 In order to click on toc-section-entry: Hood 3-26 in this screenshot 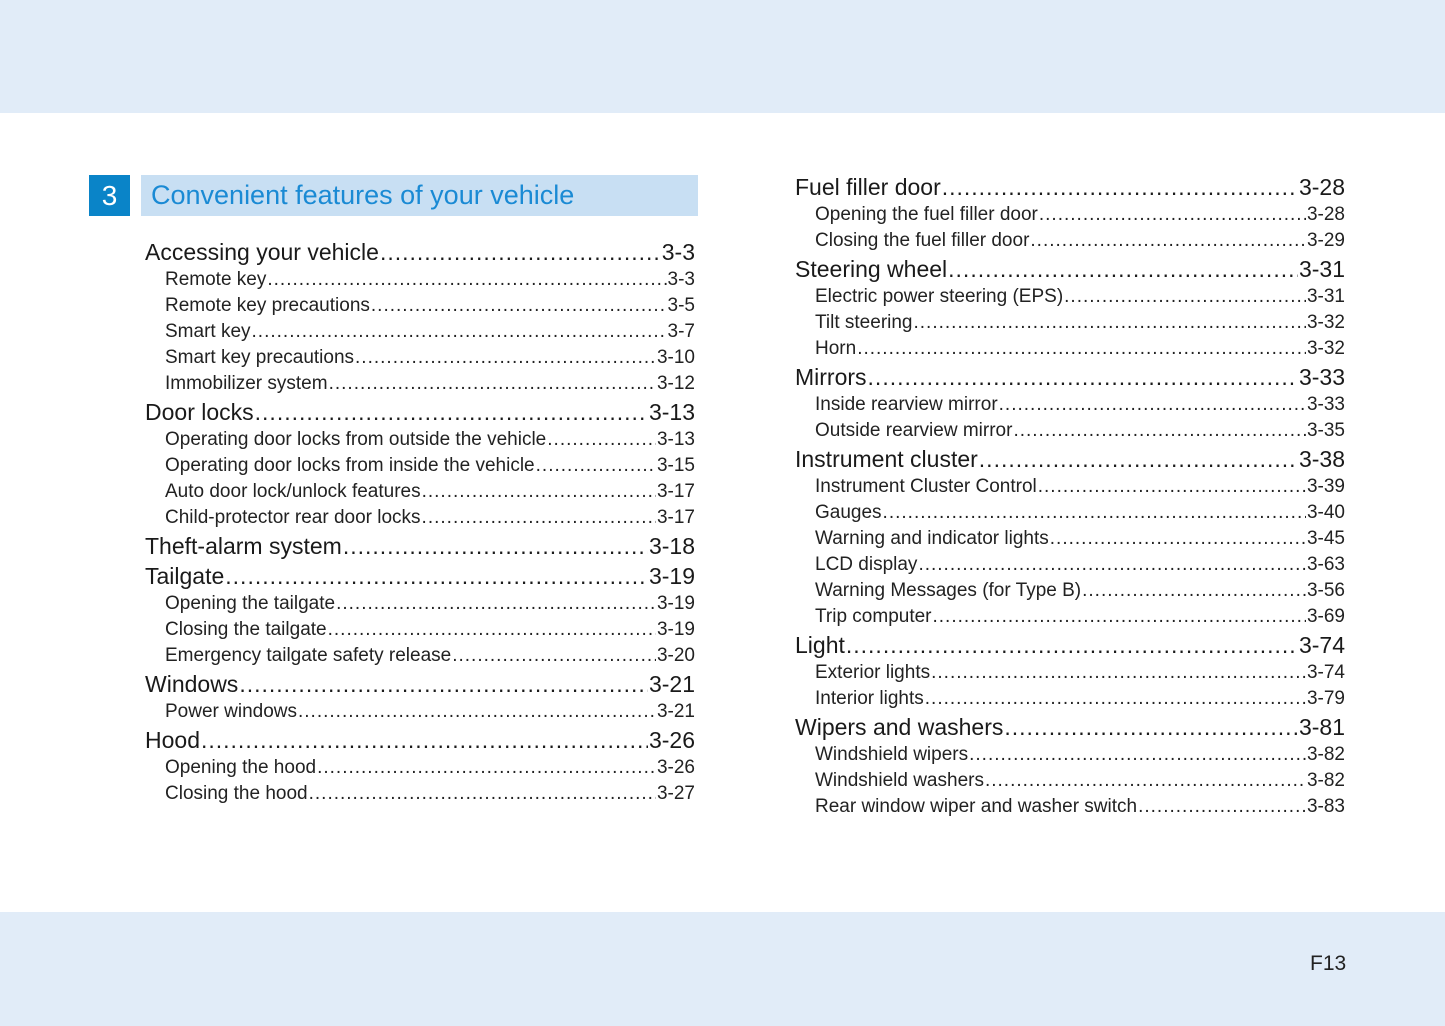, I will do `click(420, 740)`.